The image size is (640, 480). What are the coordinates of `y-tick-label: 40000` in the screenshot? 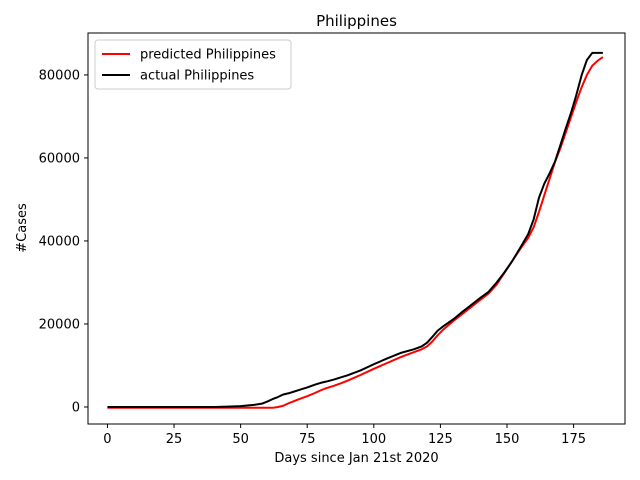 It's located at (59, 241).